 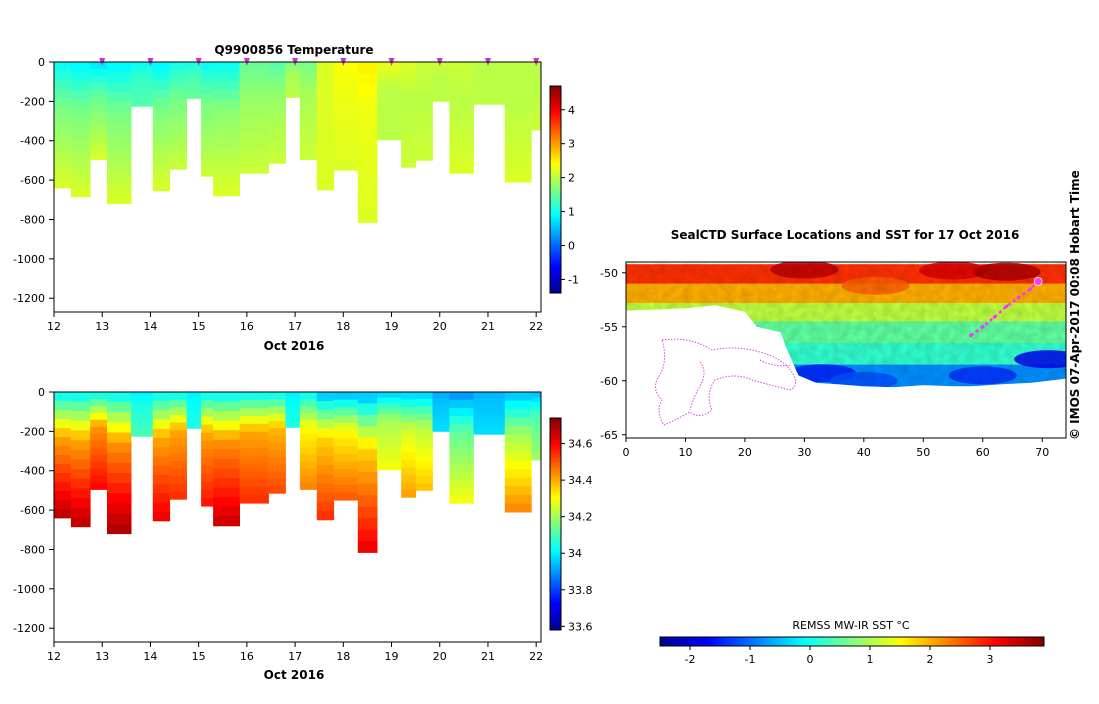 What do you see at coordinates (864, 452) in the screenshot?
I see `x-tick-label: 40` at bounding box center [864, 452].